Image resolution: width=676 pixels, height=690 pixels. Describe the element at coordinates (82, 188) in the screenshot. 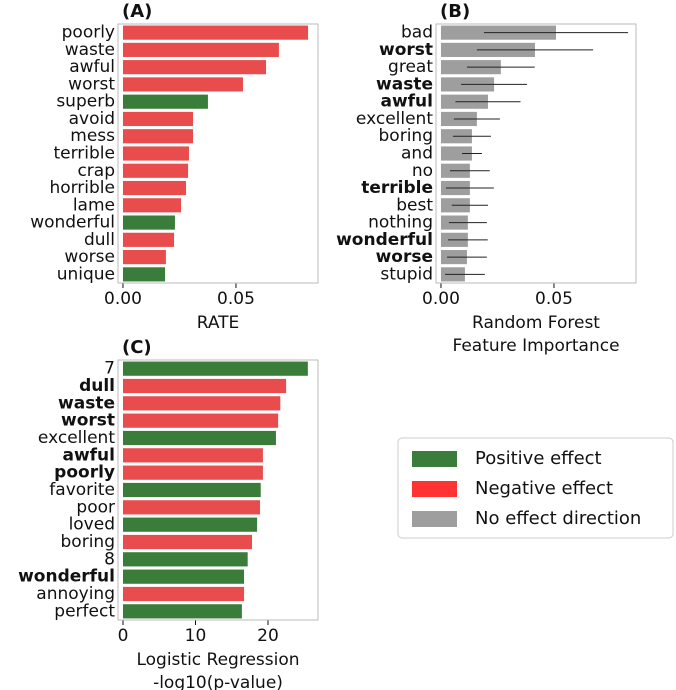

I see `category-label: horrible` at that location.